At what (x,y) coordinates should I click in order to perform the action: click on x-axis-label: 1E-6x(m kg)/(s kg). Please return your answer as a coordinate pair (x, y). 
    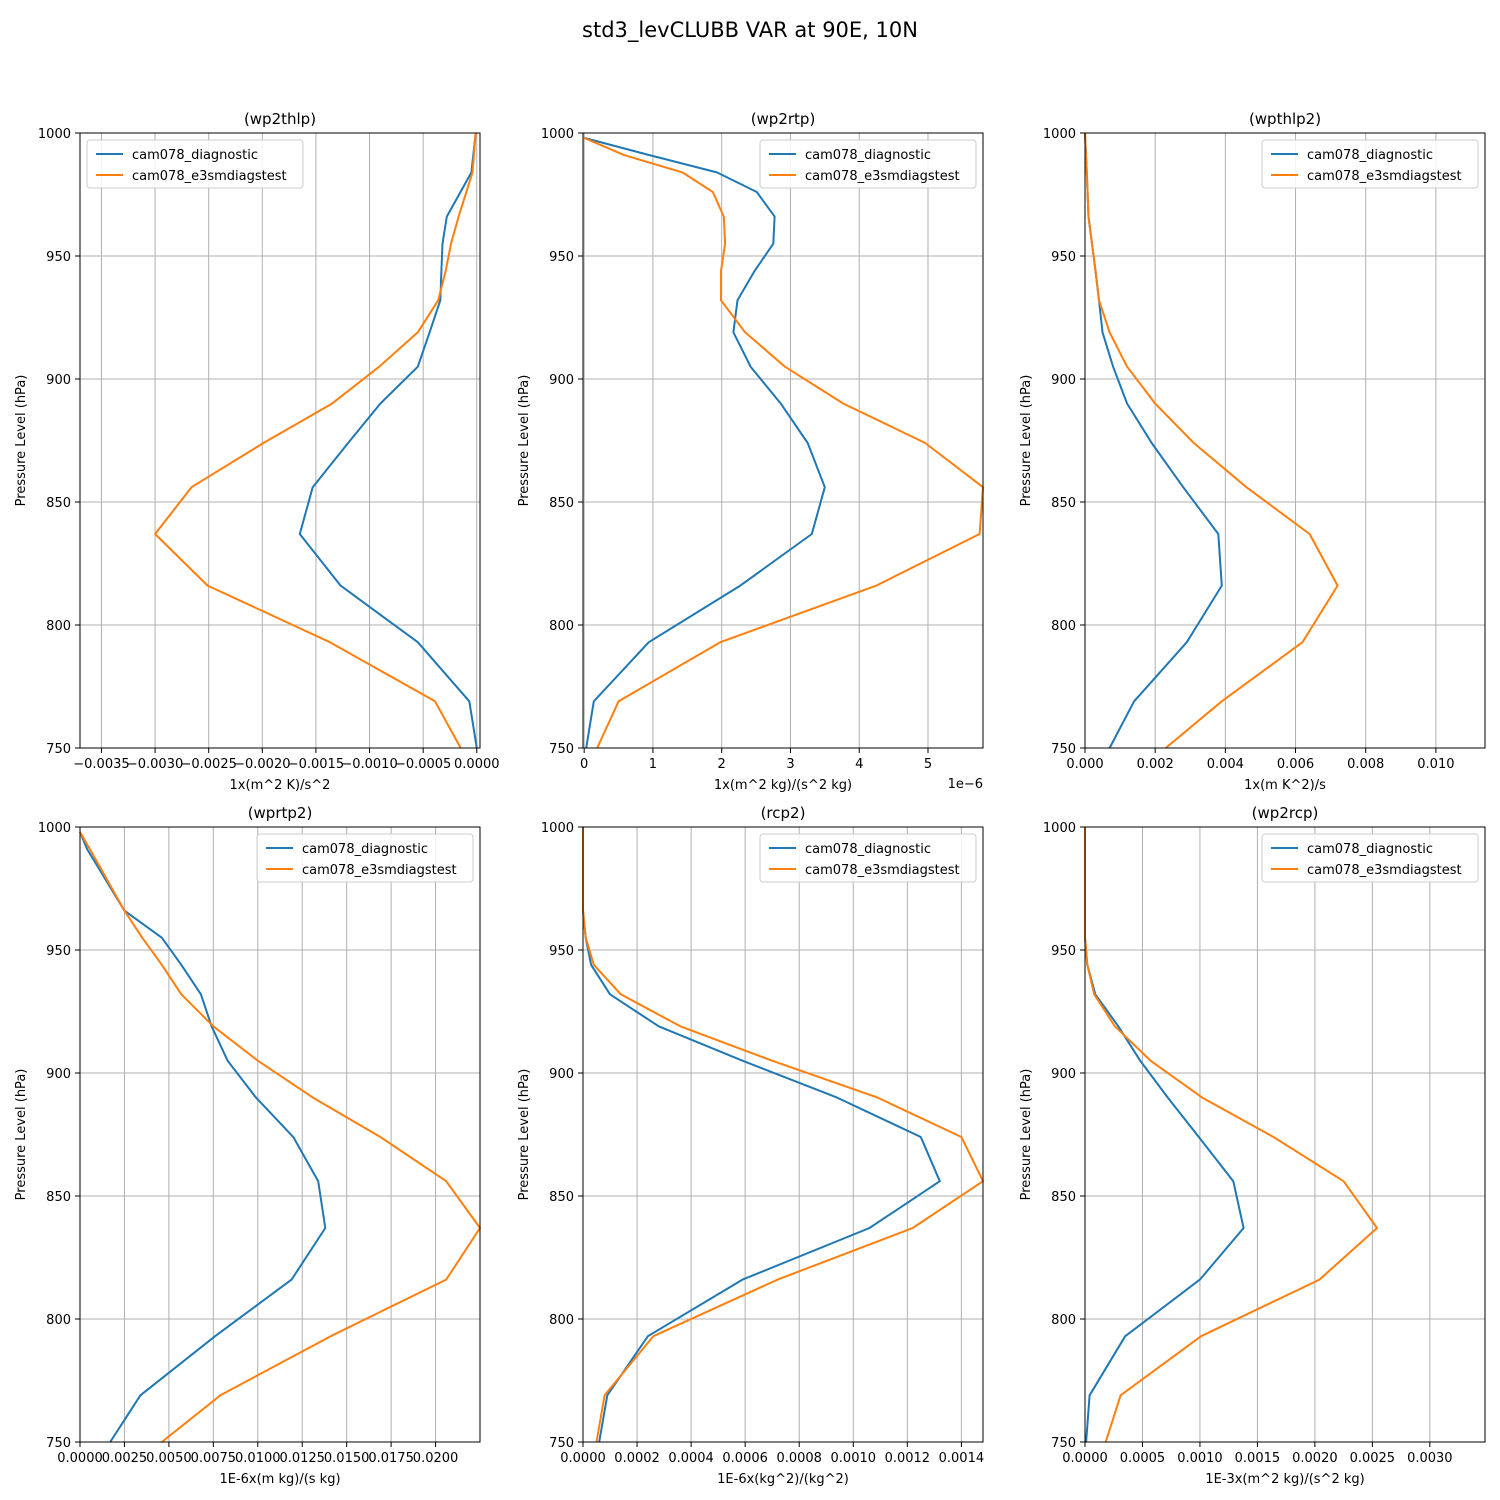
    Looking at the image, I should click on (279, 1479).